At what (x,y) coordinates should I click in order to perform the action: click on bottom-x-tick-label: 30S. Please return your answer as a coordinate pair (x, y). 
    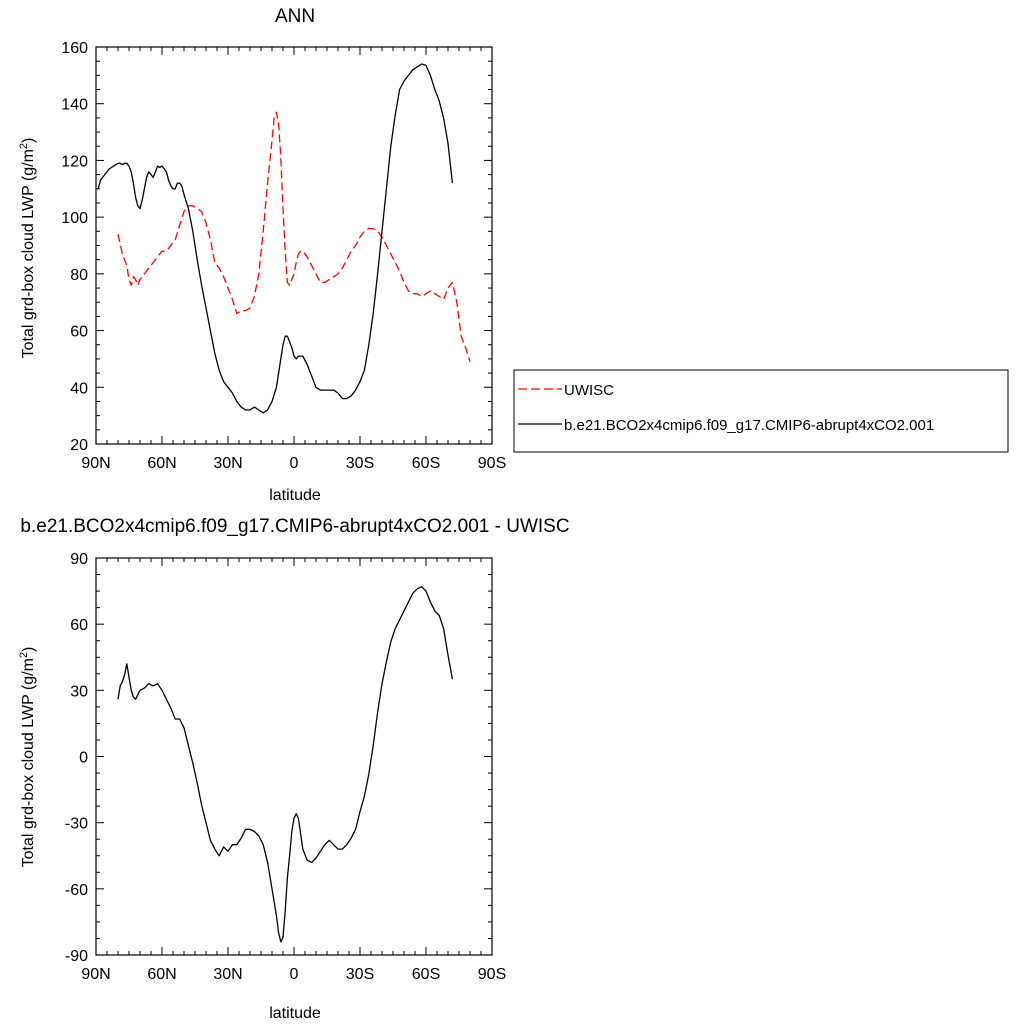
    Looking at the image, I should click on (360, 974).